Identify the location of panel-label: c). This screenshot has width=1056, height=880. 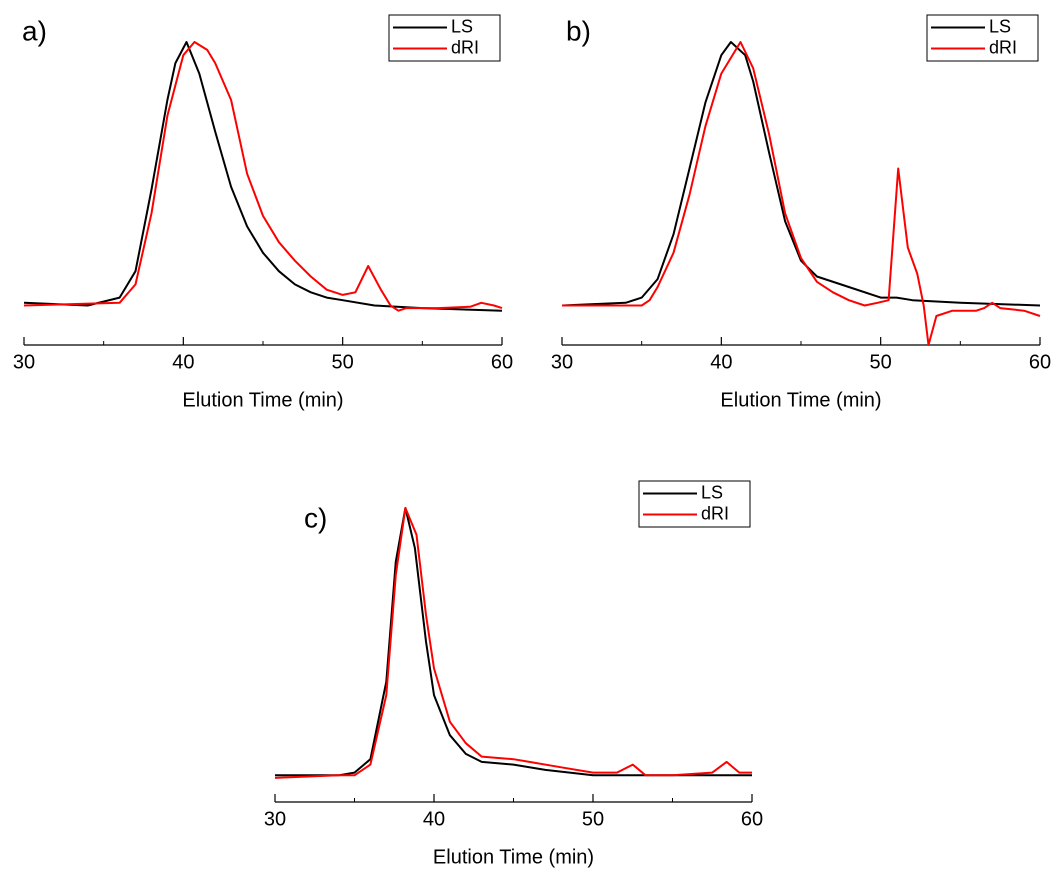
(315, 517).